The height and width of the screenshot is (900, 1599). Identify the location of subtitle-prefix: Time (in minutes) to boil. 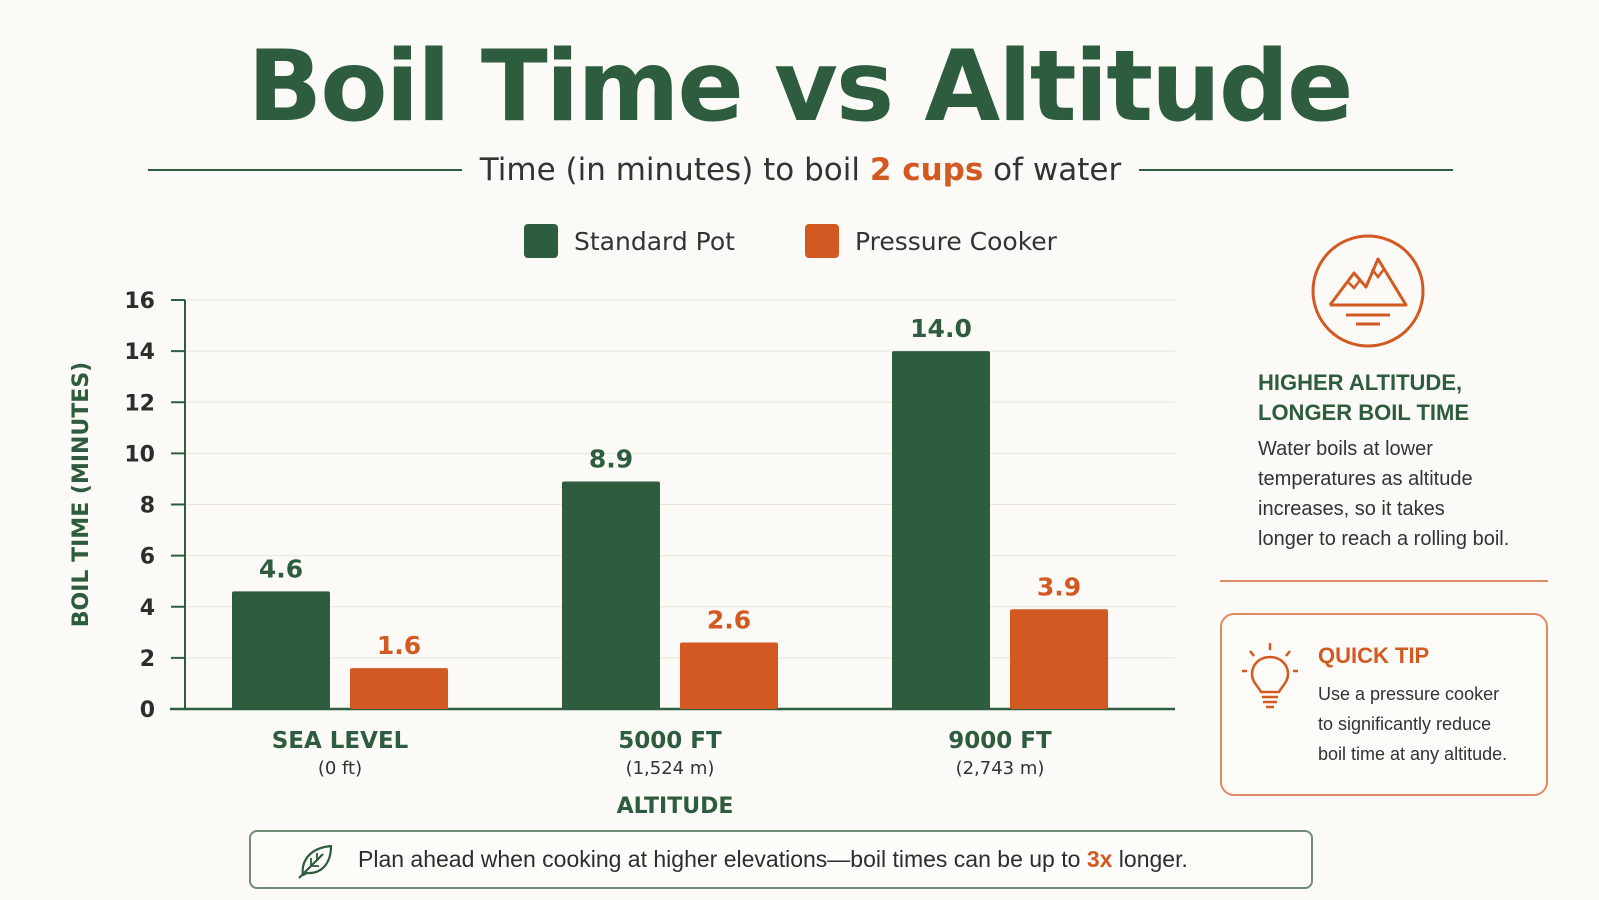
(674, 170).